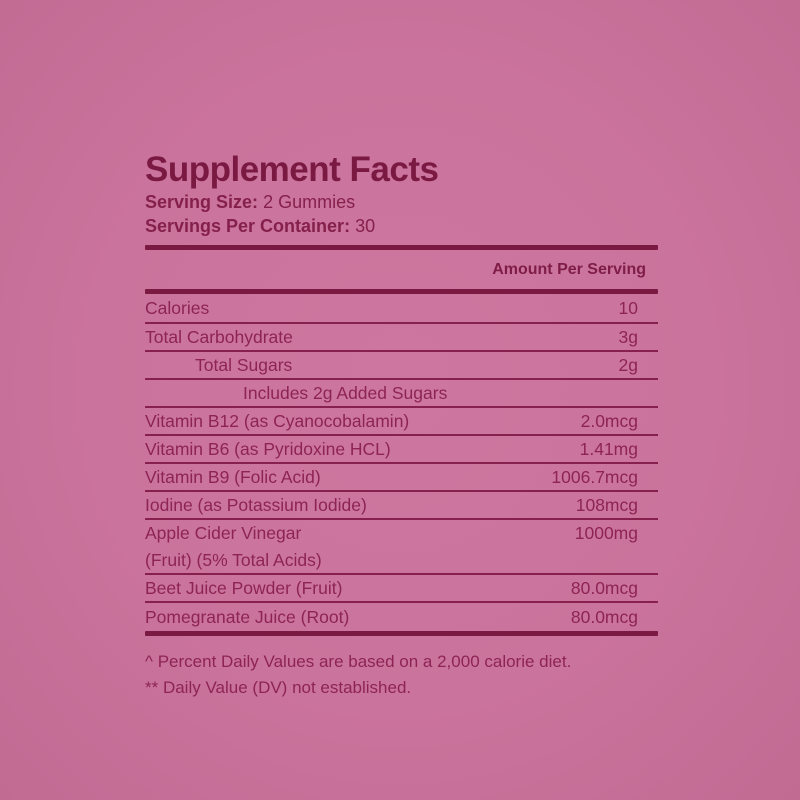 This screenshot has width=800, height=800. What do you see at coordinates (244, 364) in the screenshot?
I see `nutrient-name: Total Sugars` at bounding box center [244, 364].